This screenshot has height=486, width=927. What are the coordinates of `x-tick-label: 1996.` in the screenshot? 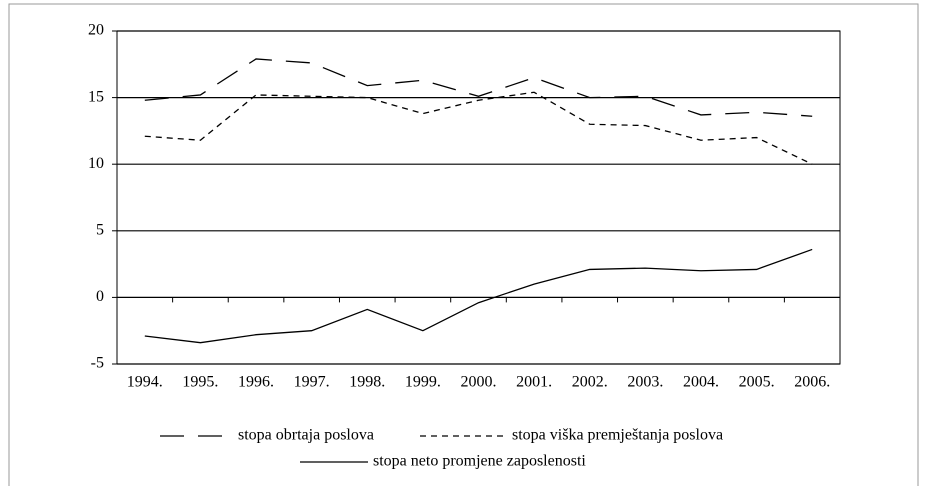 It's located at (256, 382).